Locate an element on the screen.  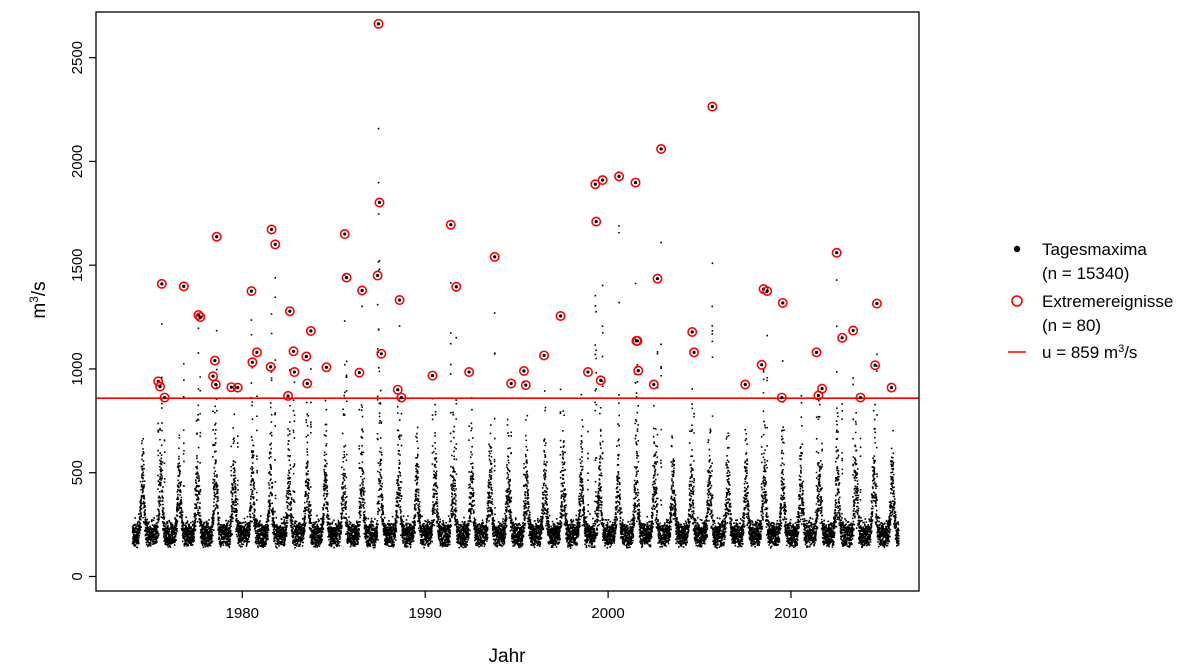
legend-extreme-symbol is located at coordinates (1017, 301).